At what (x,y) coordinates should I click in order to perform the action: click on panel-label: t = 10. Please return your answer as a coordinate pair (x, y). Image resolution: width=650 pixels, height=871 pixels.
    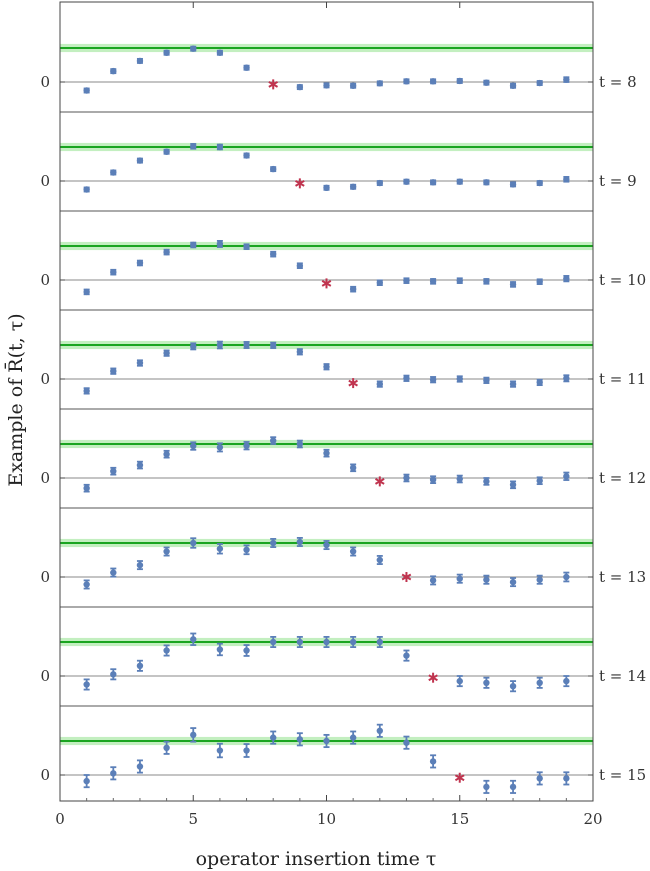
    Looking at the image, I should click on (622, 280).